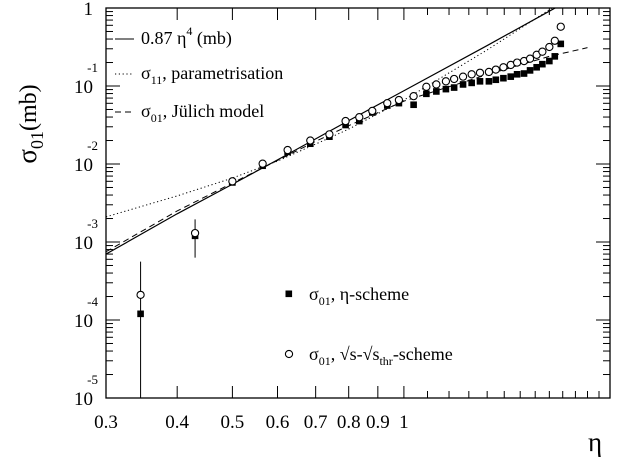 Image resolution: width=623 pixels, height=460 pixels. I want to click on legend-entry-dashed: σ01, Jülich model, so click(202, 113).